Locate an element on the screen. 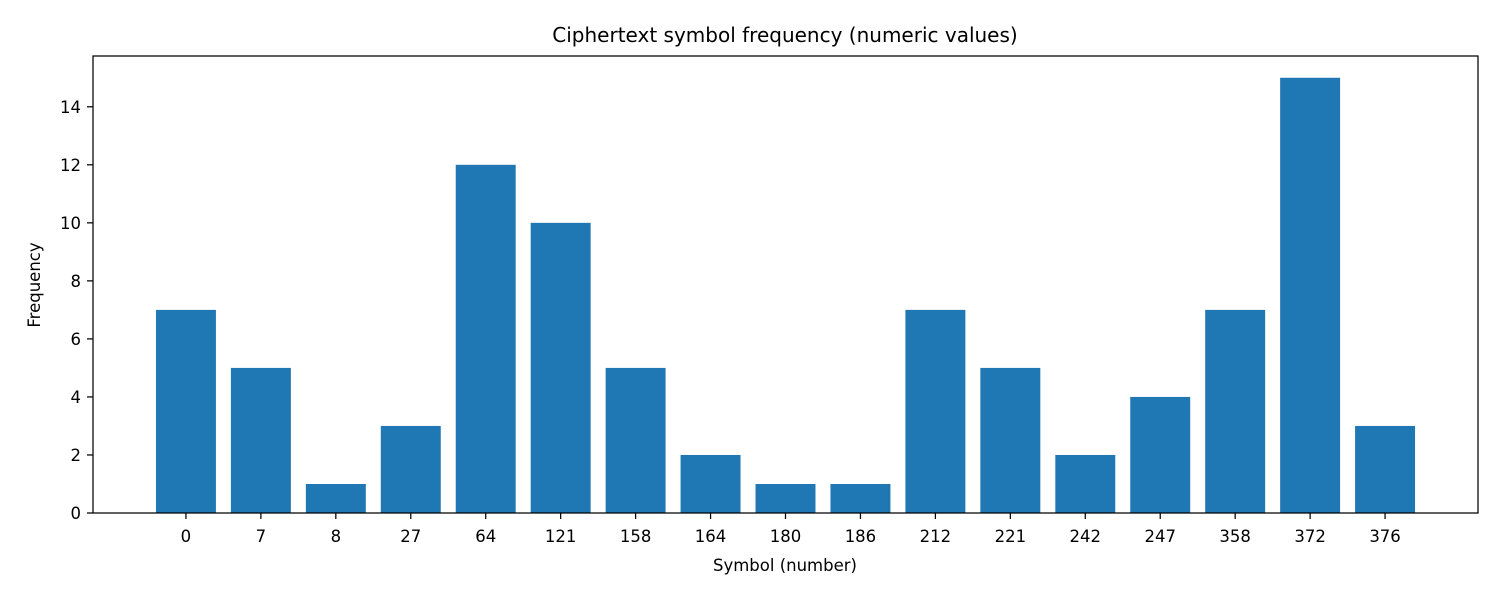  x-tick-label-247: 247 is located at coordinates (1160, 536).